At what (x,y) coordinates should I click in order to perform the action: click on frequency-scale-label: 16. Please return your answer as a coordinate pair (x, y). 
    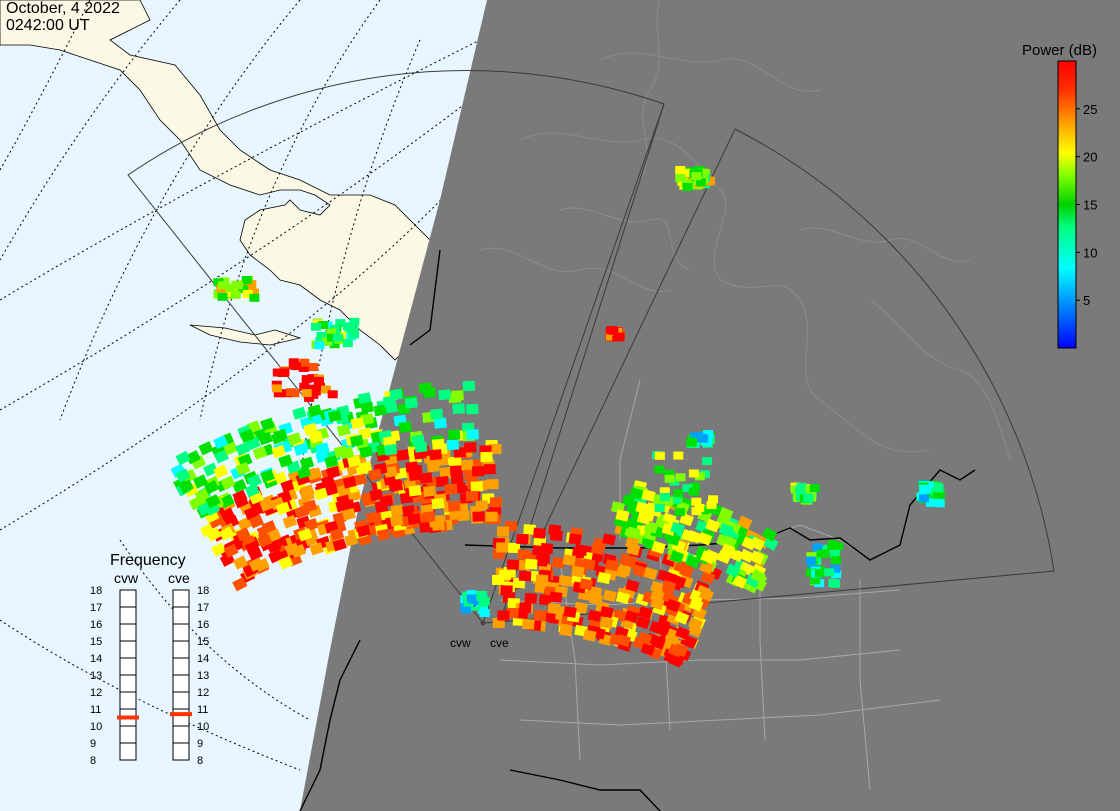
    Looking at the image, I should click on (96, 625).